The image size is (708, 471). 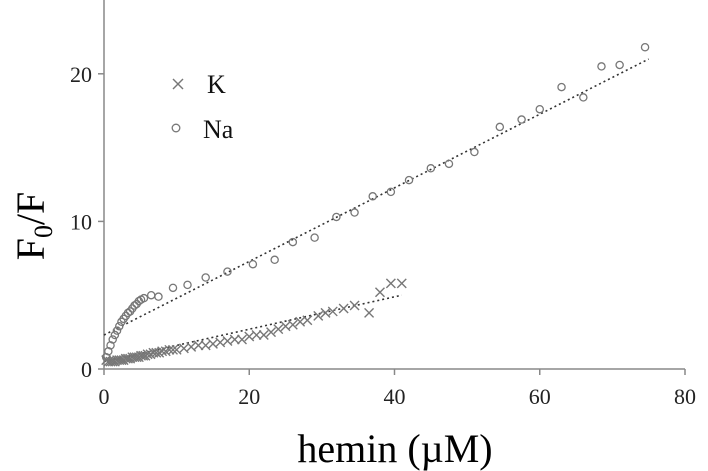 I want to click on legend-marker-k, so click(x=178, y=84).